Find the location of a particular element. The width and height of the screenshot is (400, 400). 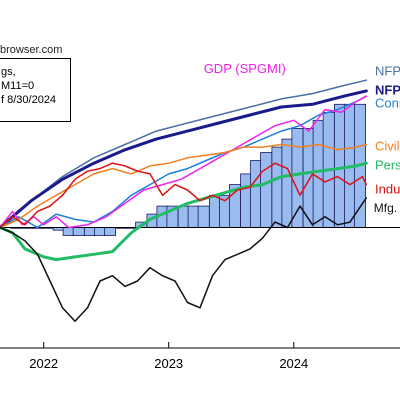

source-text: browser.com is located at coordinates (31, 50).